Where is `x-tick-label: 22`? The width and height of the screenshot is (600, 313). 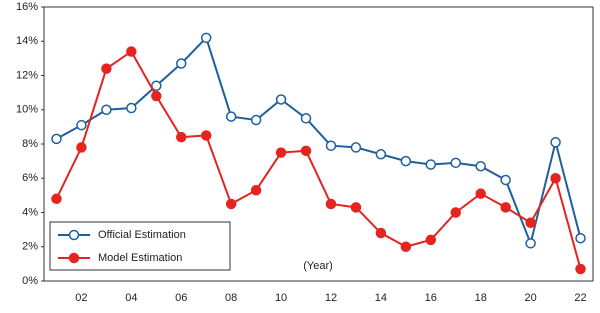
x-tick-label: 22 is located at coordinates (580, 298).